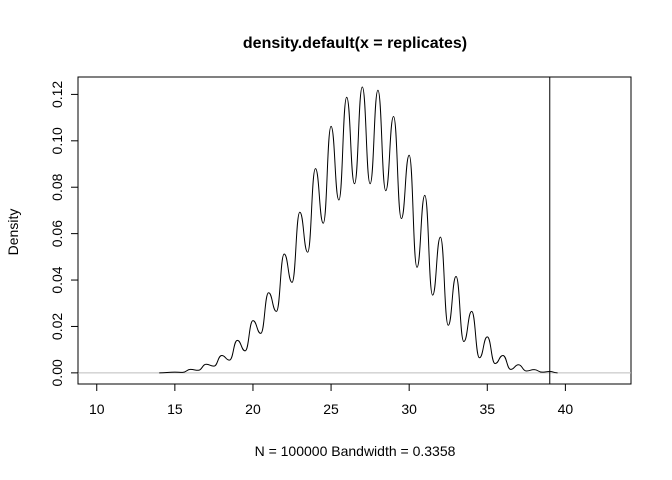  Describe the element at coordinates (13, 232) in the screenshot. I see `y-axis-label: Density` at that location.